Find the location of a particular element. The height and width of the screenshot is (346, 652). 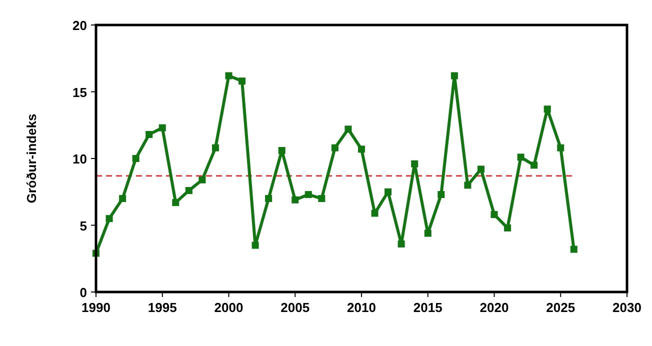

x-tick-label: 2010 is located at coordinates (361, 307).